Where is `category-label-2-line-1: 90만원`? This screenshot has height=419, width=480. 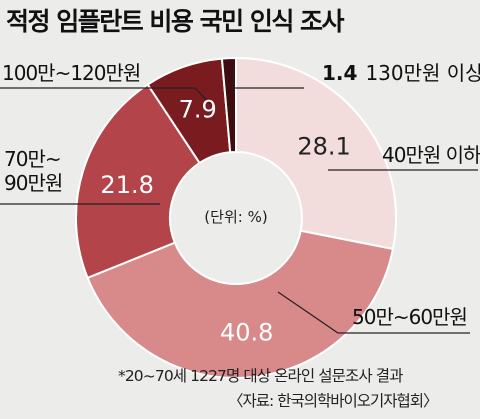 category-label-2-line-1: 90만원 is located at coordinates (33, 183).